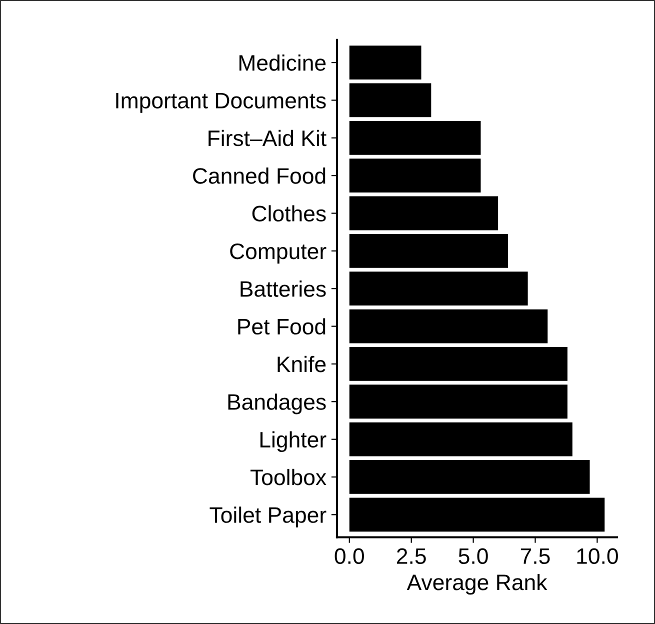 The height and width of the screenshot is (624, 655). Describe the element at coordinates (268, 517) in the screenshot. I see `y-tick-label: Toilet Paper` at that location.